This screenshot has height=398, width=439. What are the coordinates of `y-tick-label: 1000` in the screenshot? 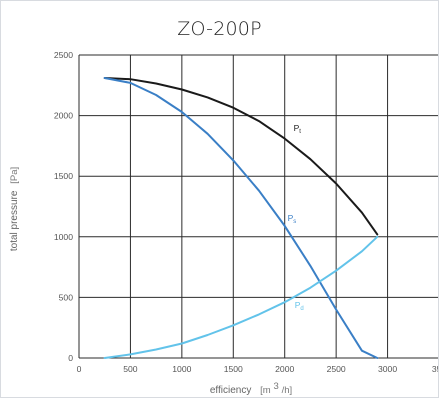 It's located at (63, 237).